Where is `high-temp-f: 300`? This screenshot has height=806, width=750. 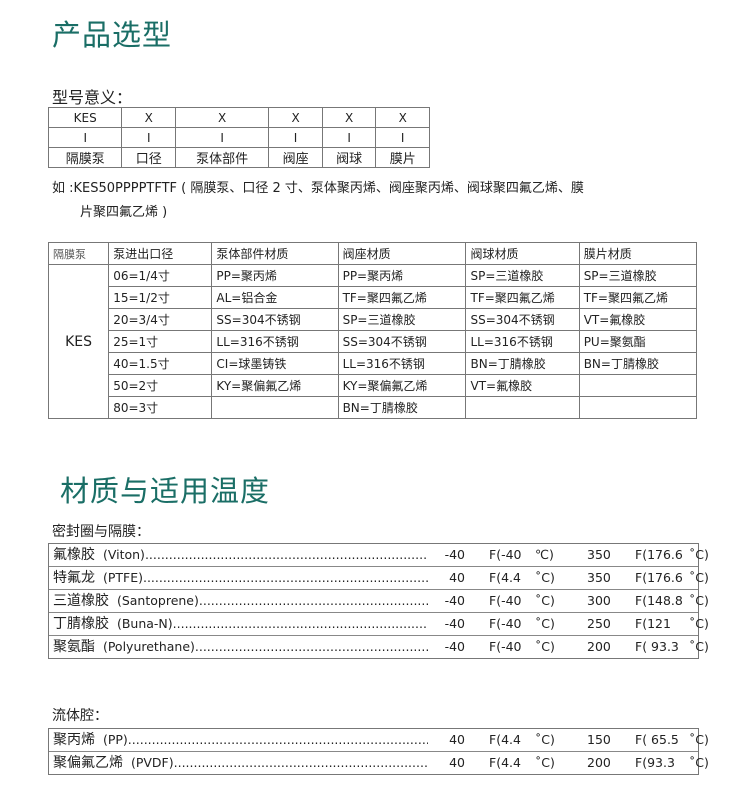 high-temp-f: 300 is located at coordinates (599, 600).